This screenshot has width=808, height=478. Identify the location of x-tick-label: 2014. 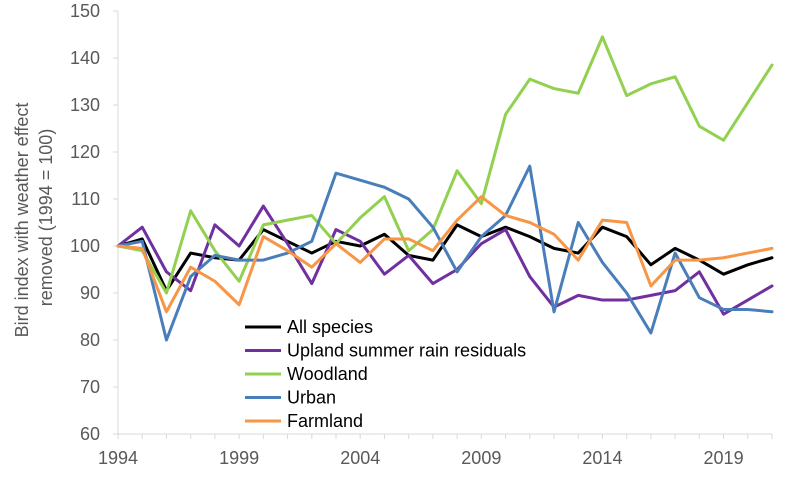
(602, 458).